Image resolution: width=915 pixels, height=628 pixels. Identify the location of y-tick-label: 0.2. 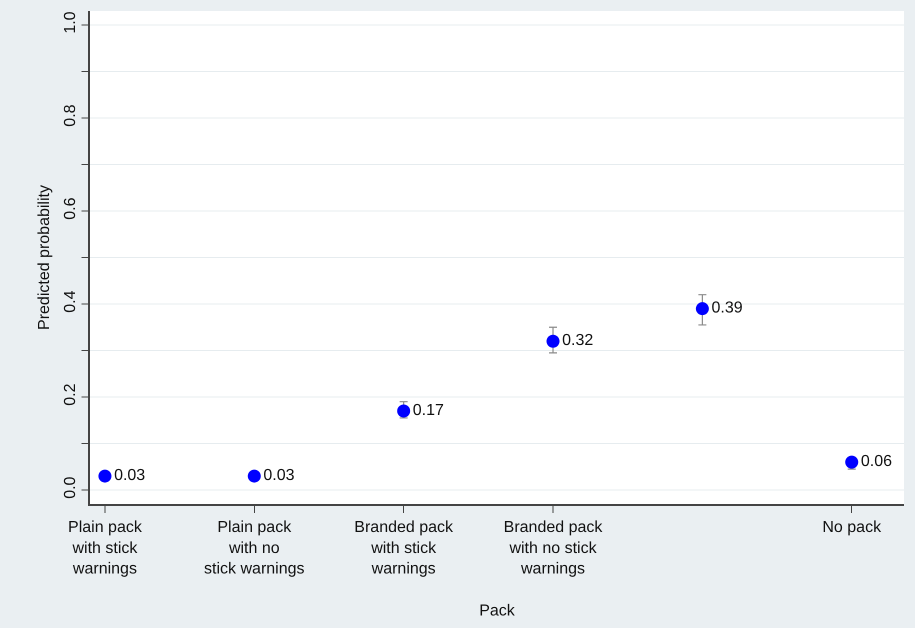
(70, 394).